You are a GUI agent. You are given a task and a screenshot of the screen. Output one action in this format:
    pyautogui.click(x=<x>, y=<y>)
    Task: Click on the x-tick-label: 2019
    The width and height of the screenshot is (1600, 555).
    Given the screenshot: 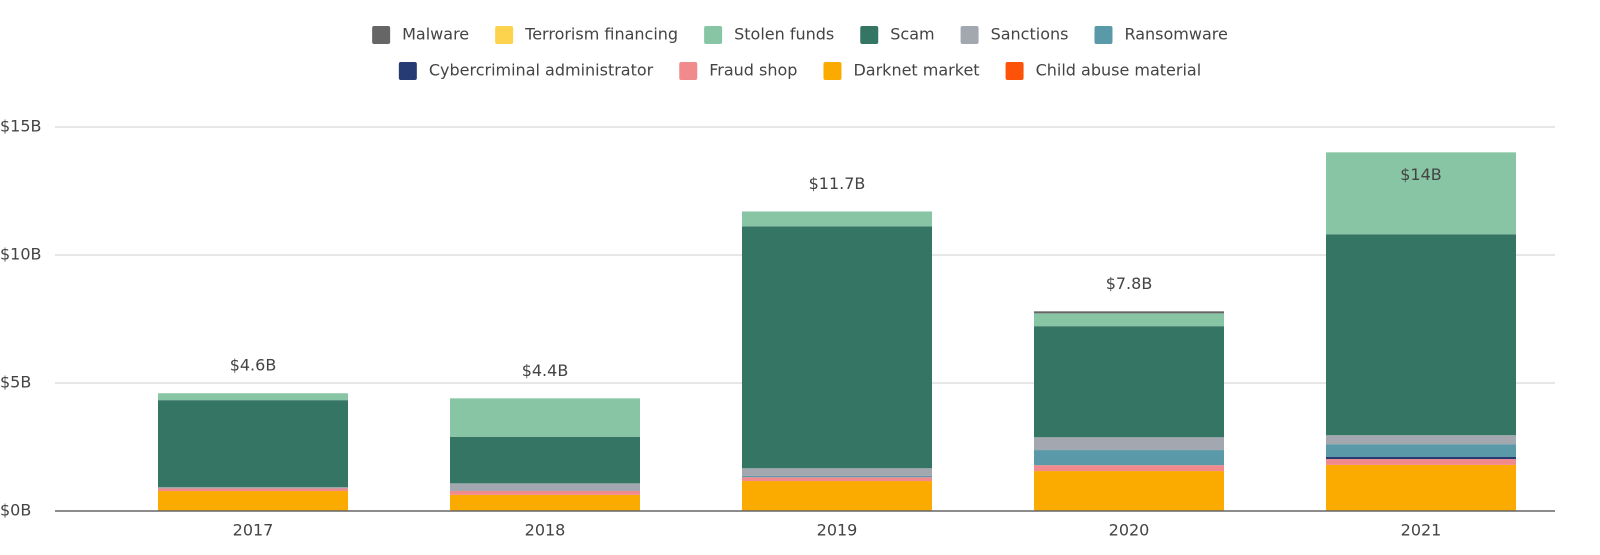 What is the action you would take?
    pyautogui.click(x=837, y=530)
    